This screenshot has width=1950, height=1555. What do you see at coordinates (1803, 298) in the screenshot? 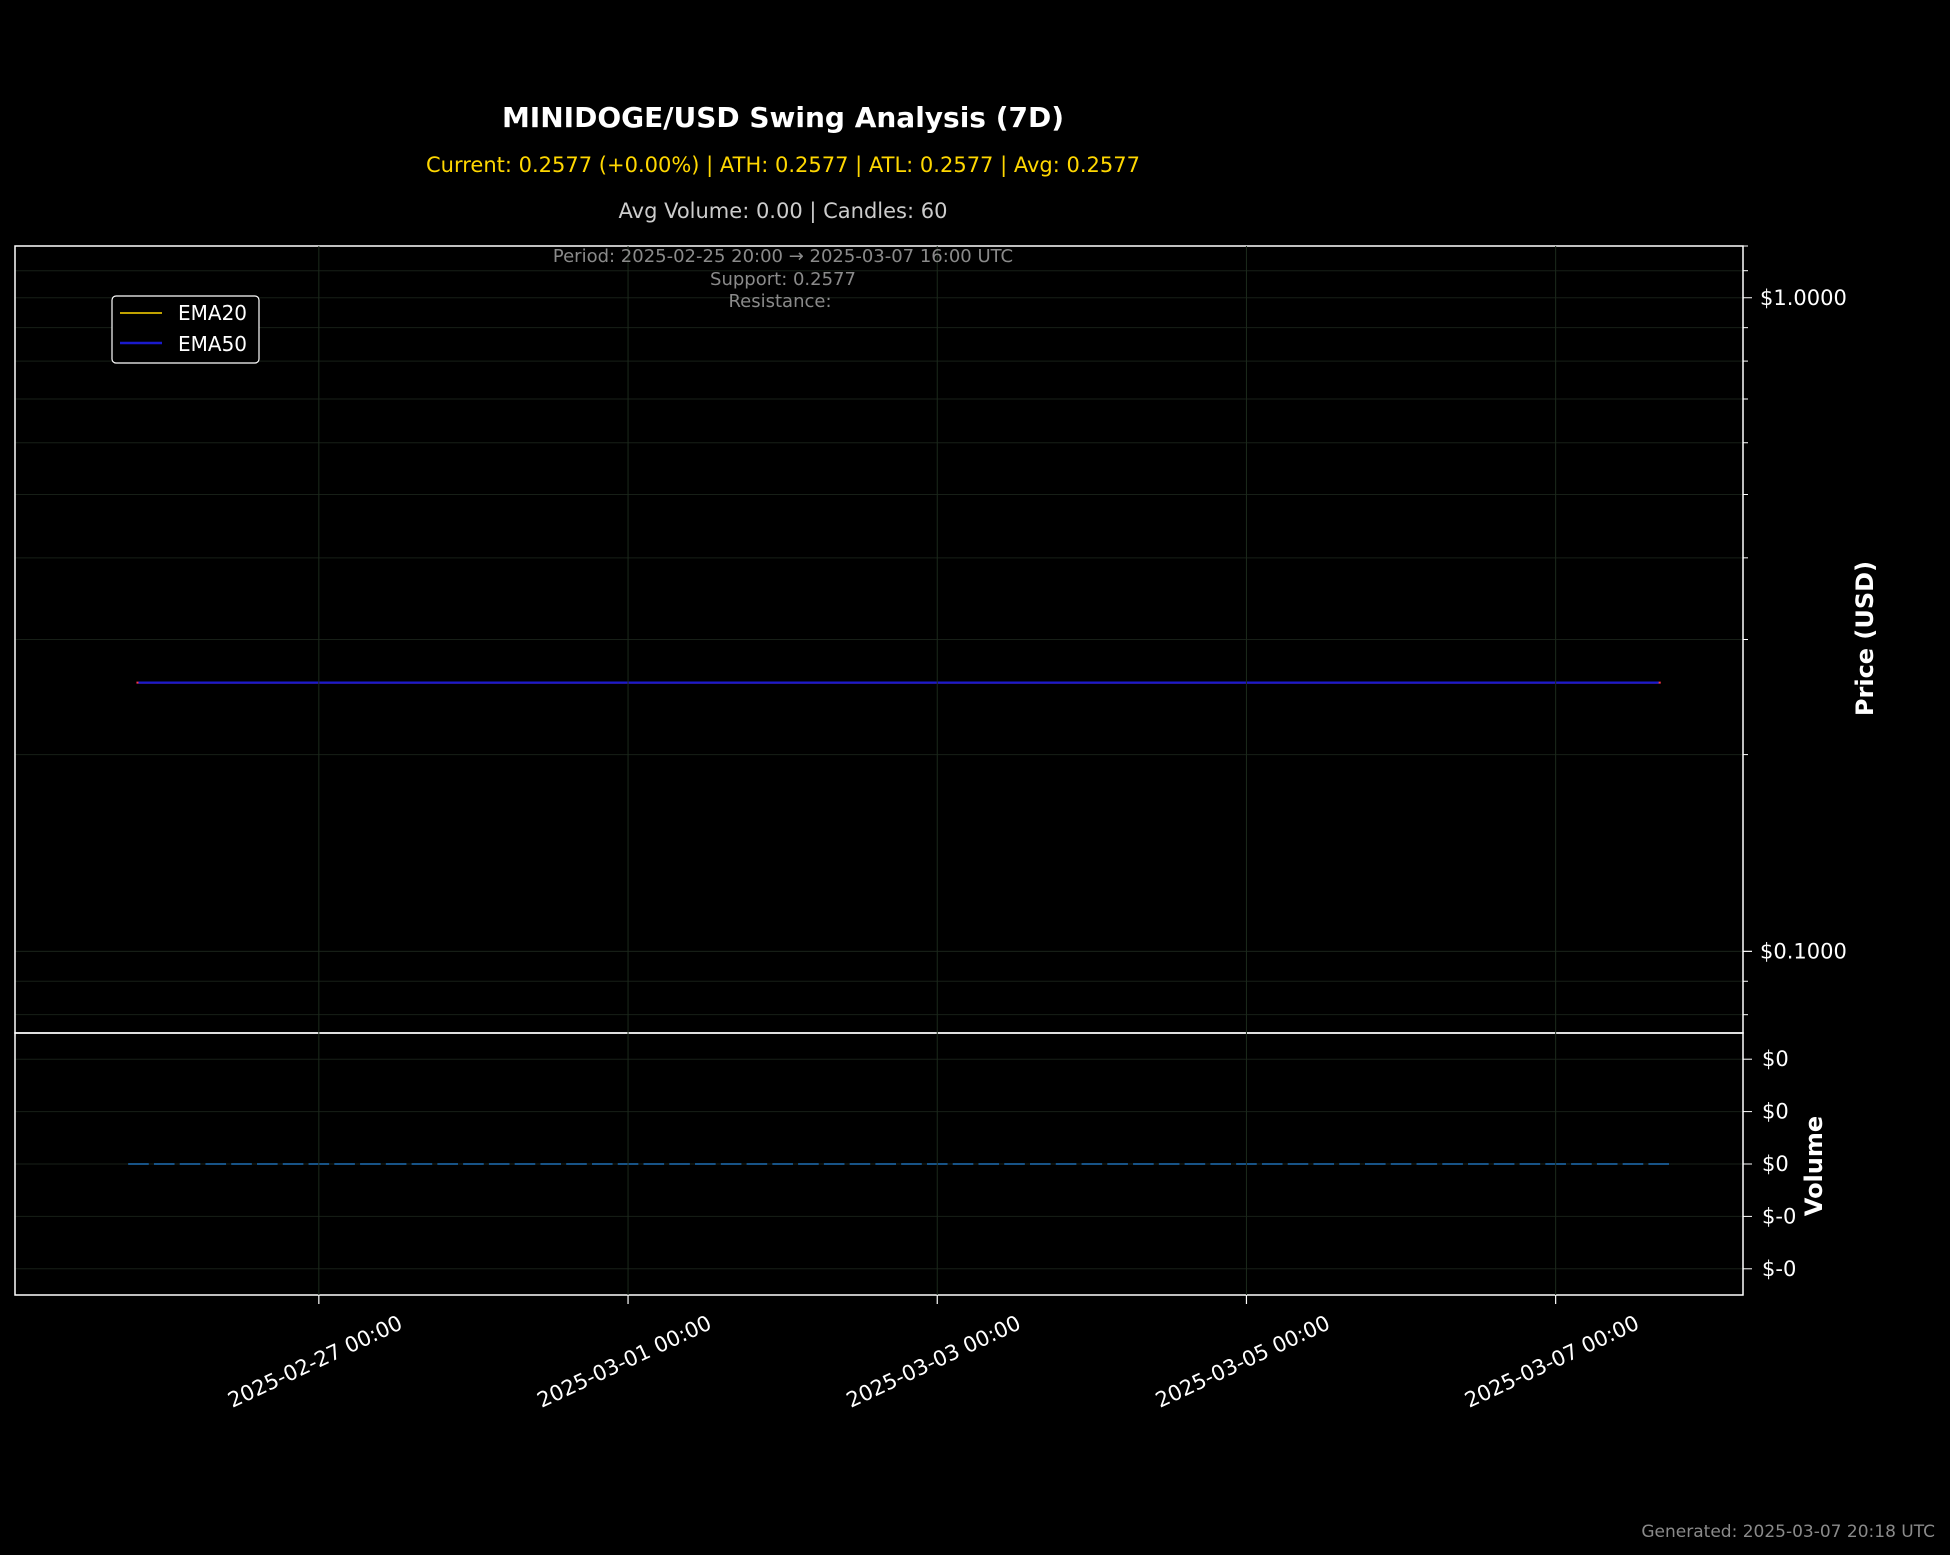
I see `y-tick-label: $1.0000` at bounding box center [1803, 298].